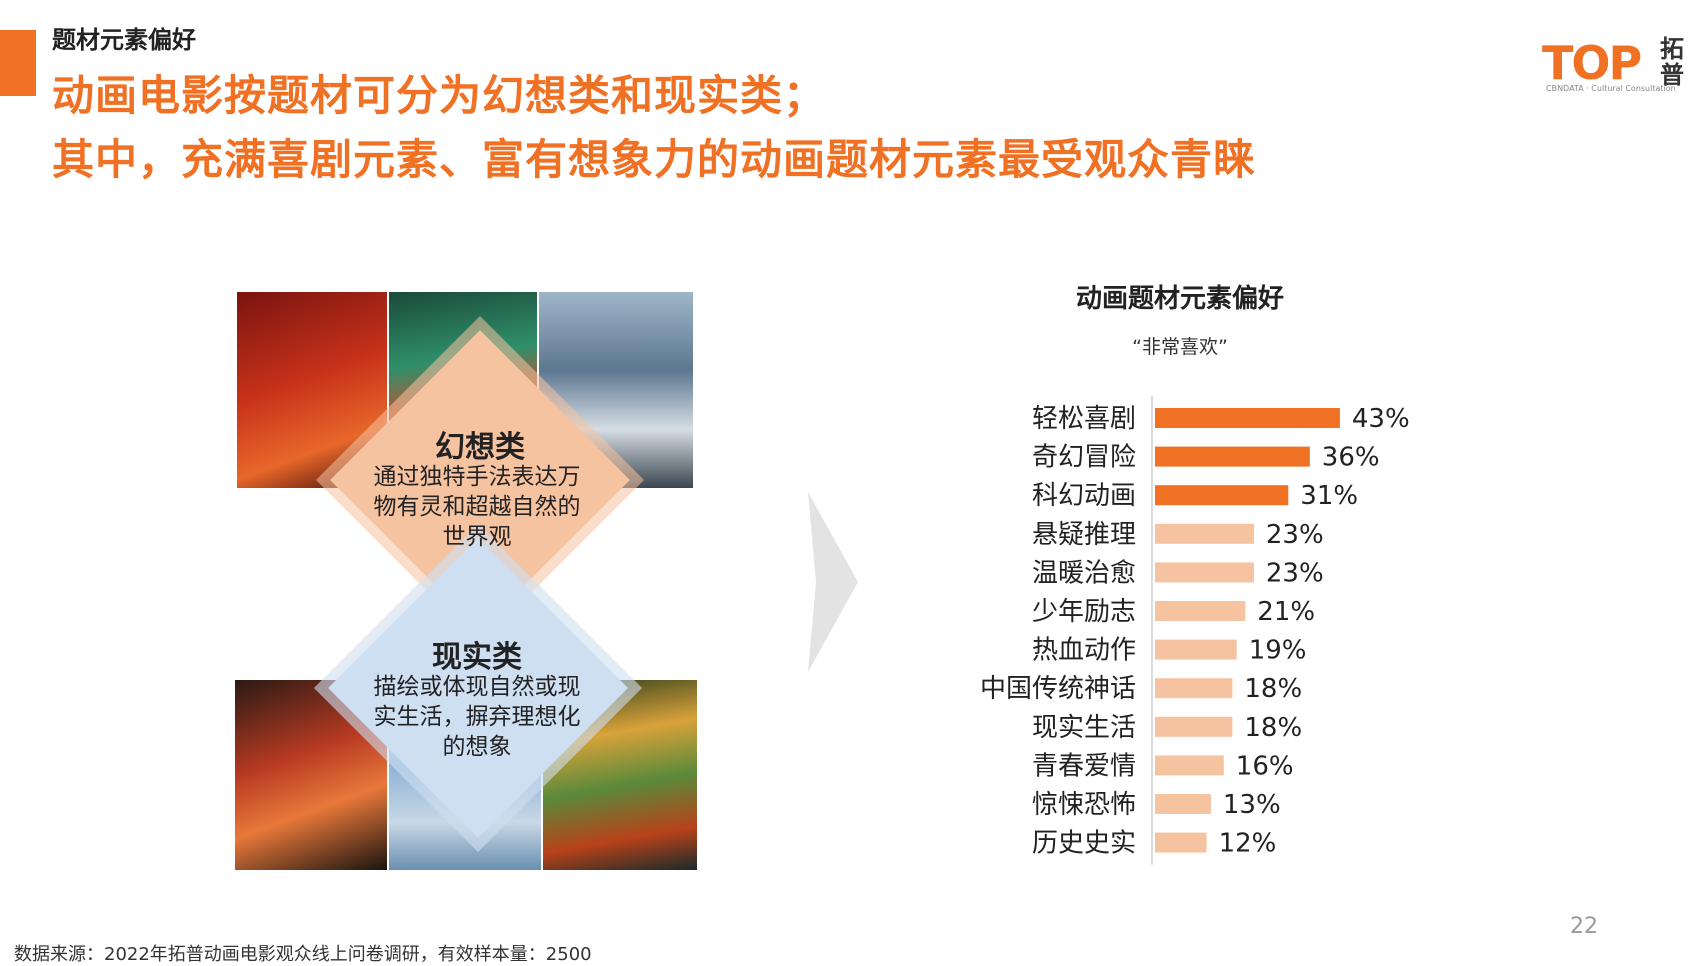 Image resolution: width=1706 pixels, height=966 pixels. Describe the element at coordinates (477, 657) in the screenshot. I see `reality-title: 现实类` at that location.